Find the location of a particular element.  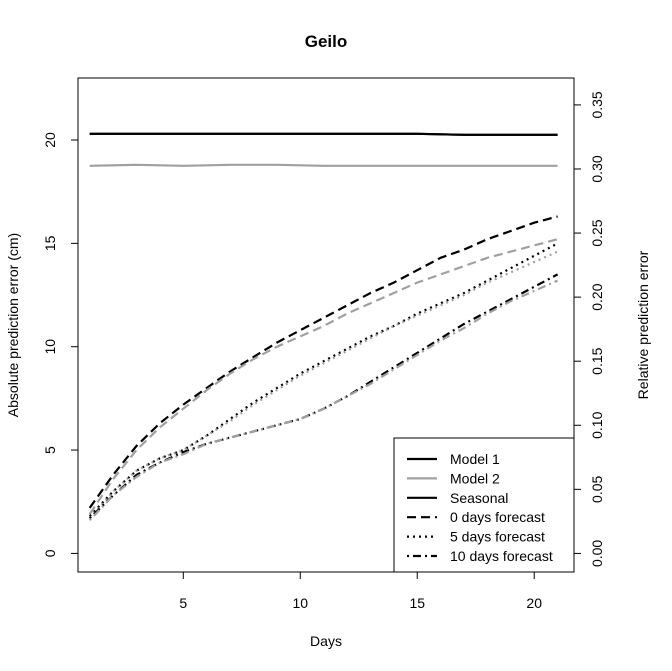

legend-label-5: 10 days forecast is located at coordinates (501, 556).